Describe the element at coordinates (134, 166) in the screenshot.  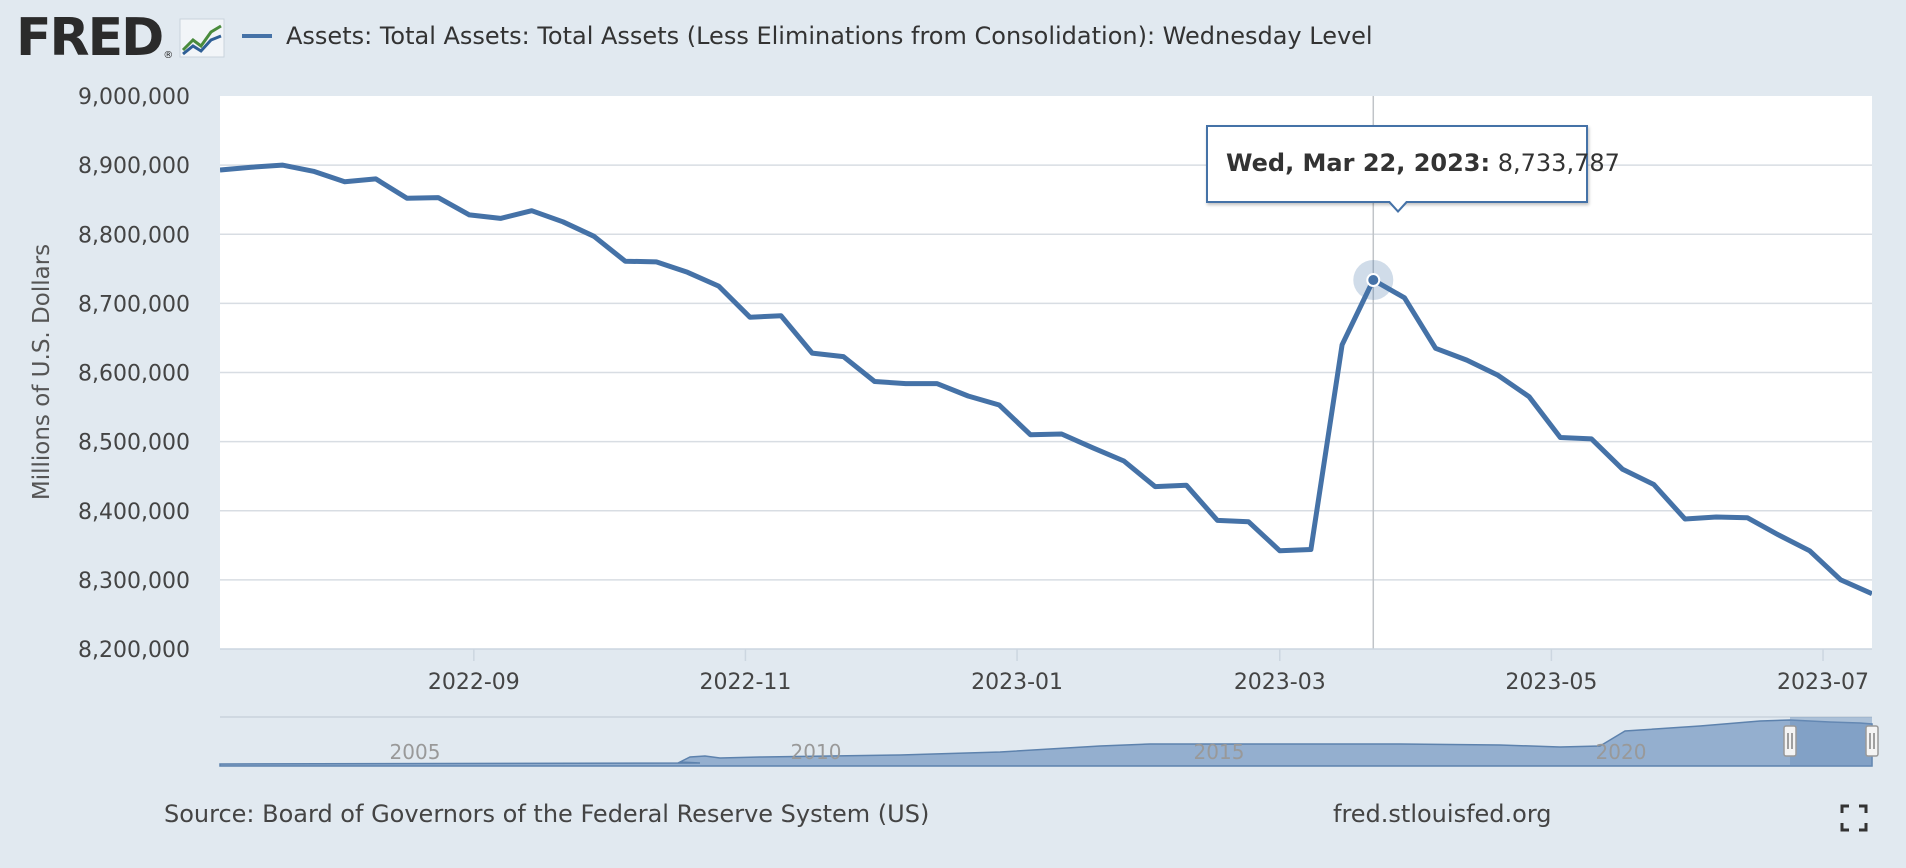
I see `y-tick-label: 8,900,000` at that location.